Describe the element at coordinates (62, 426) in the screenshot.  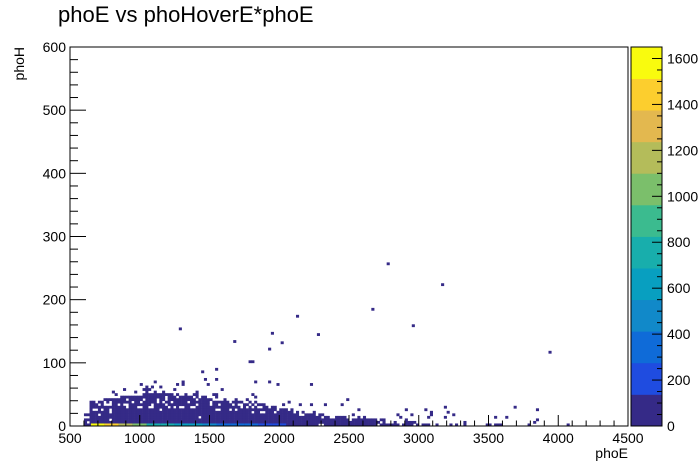
I see `y-tick-label: 0` at that location.